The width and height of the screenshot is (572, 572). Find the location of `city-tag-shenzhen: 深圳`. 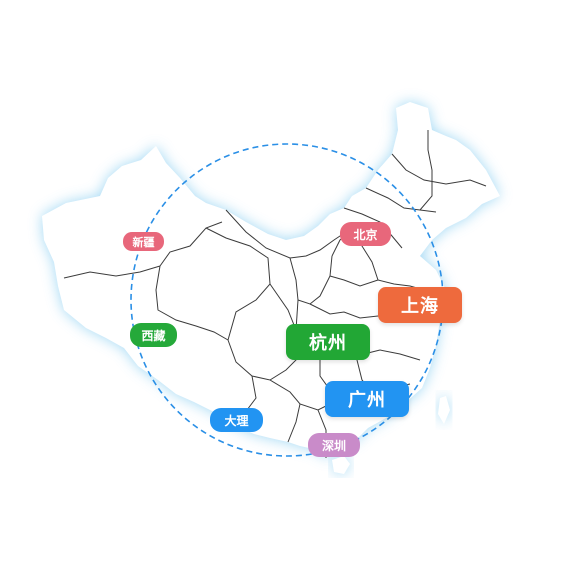

city-tag-shenzhen: 深圳 is located at coordinates (334, 445).